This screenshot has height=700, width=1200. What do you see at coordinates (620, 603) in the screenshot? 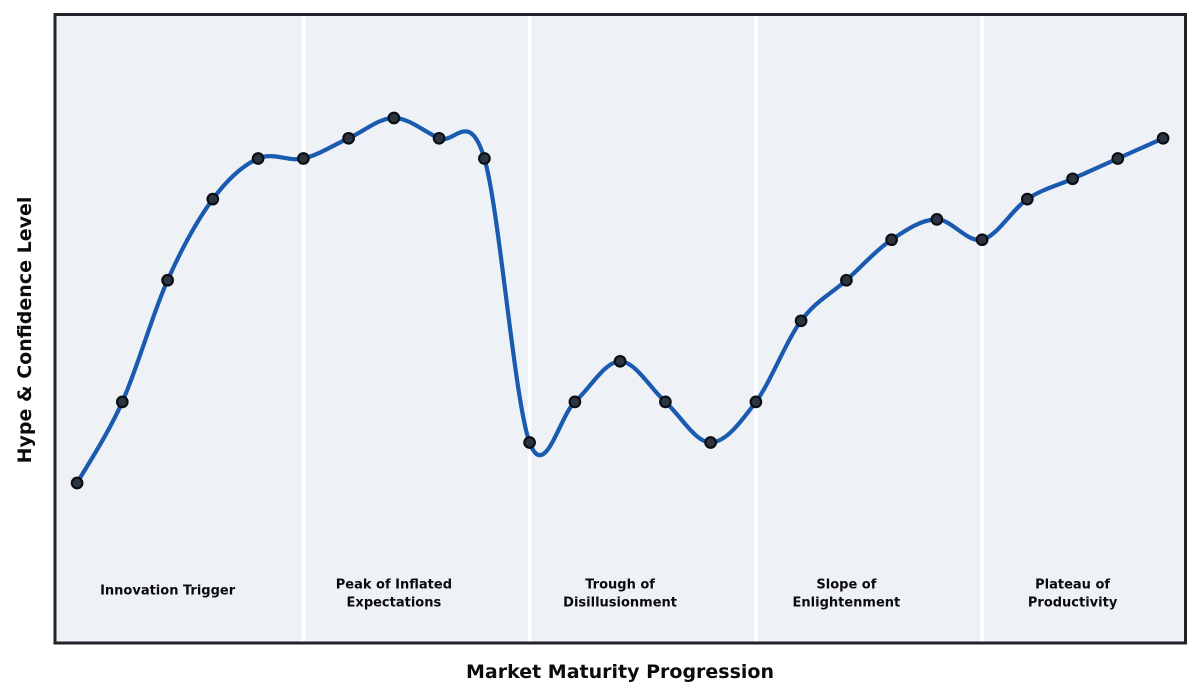
I see `phase-label: Disillusionment` at bounding box center [620, 603].